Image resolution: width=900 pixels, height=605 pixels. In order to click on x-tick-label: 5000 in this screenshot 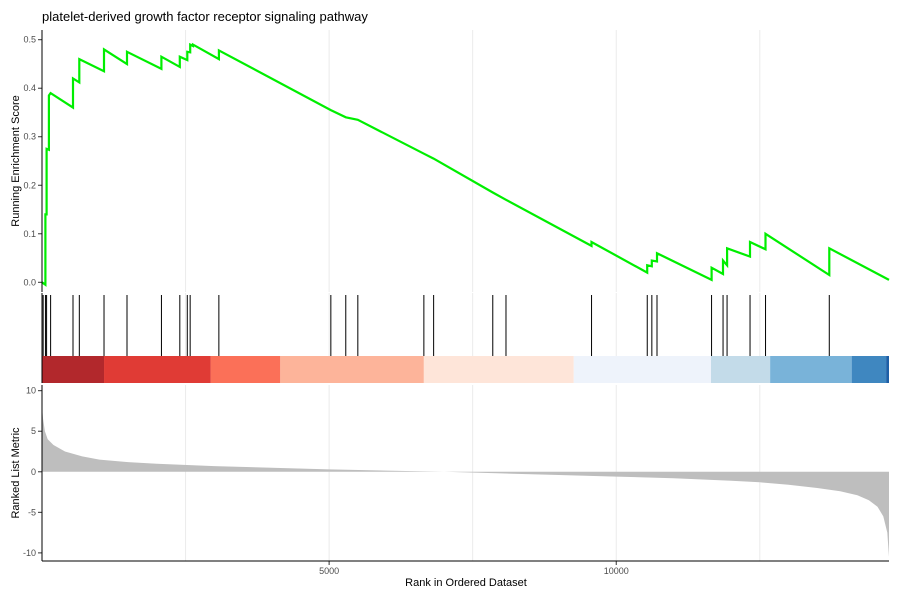, I will do `click(329, 571)`.